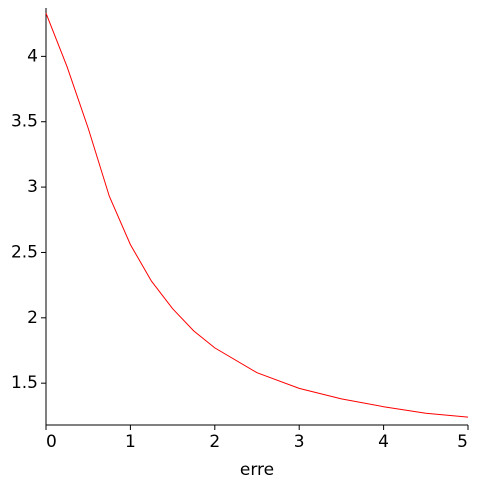 The image size is (484, 484). What do you see at coordinates (24, 383) in the screenshot?
I see `y-tick-label: 1.5` at bounding box center [24, 383].